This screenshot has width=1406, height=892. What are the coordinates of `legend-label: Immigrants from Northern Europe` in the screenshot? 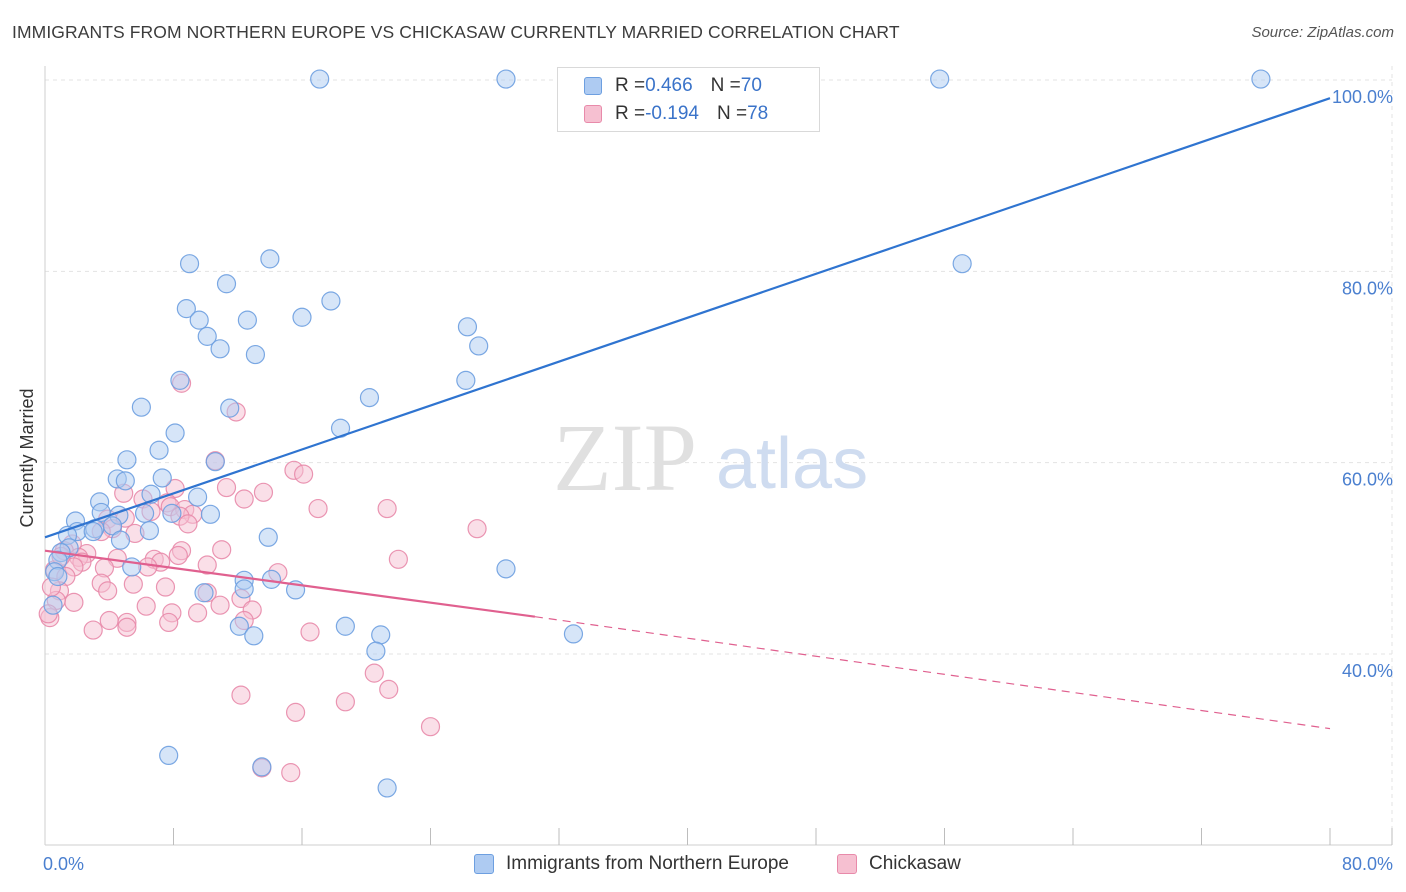 It's located at (647, 863).